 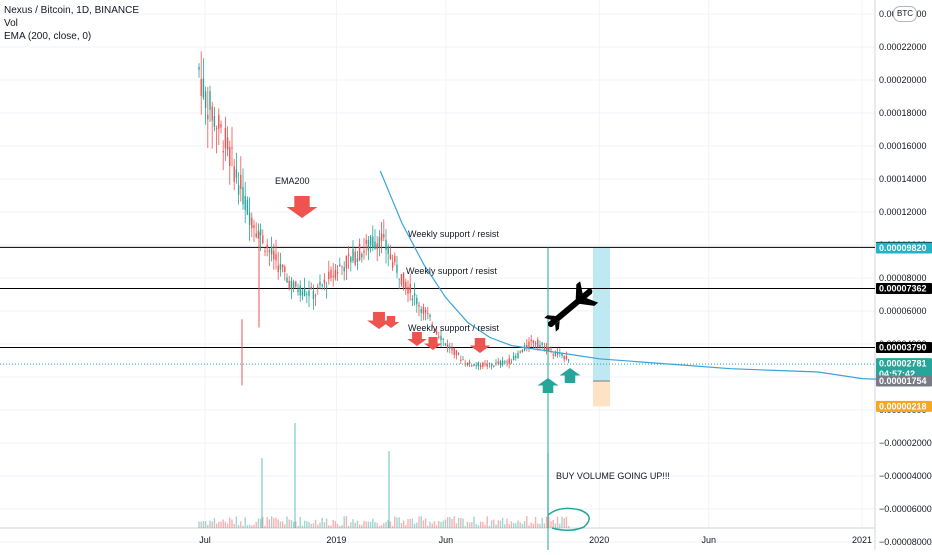 I want to click on volume-spike, so click(x=548, y=490).